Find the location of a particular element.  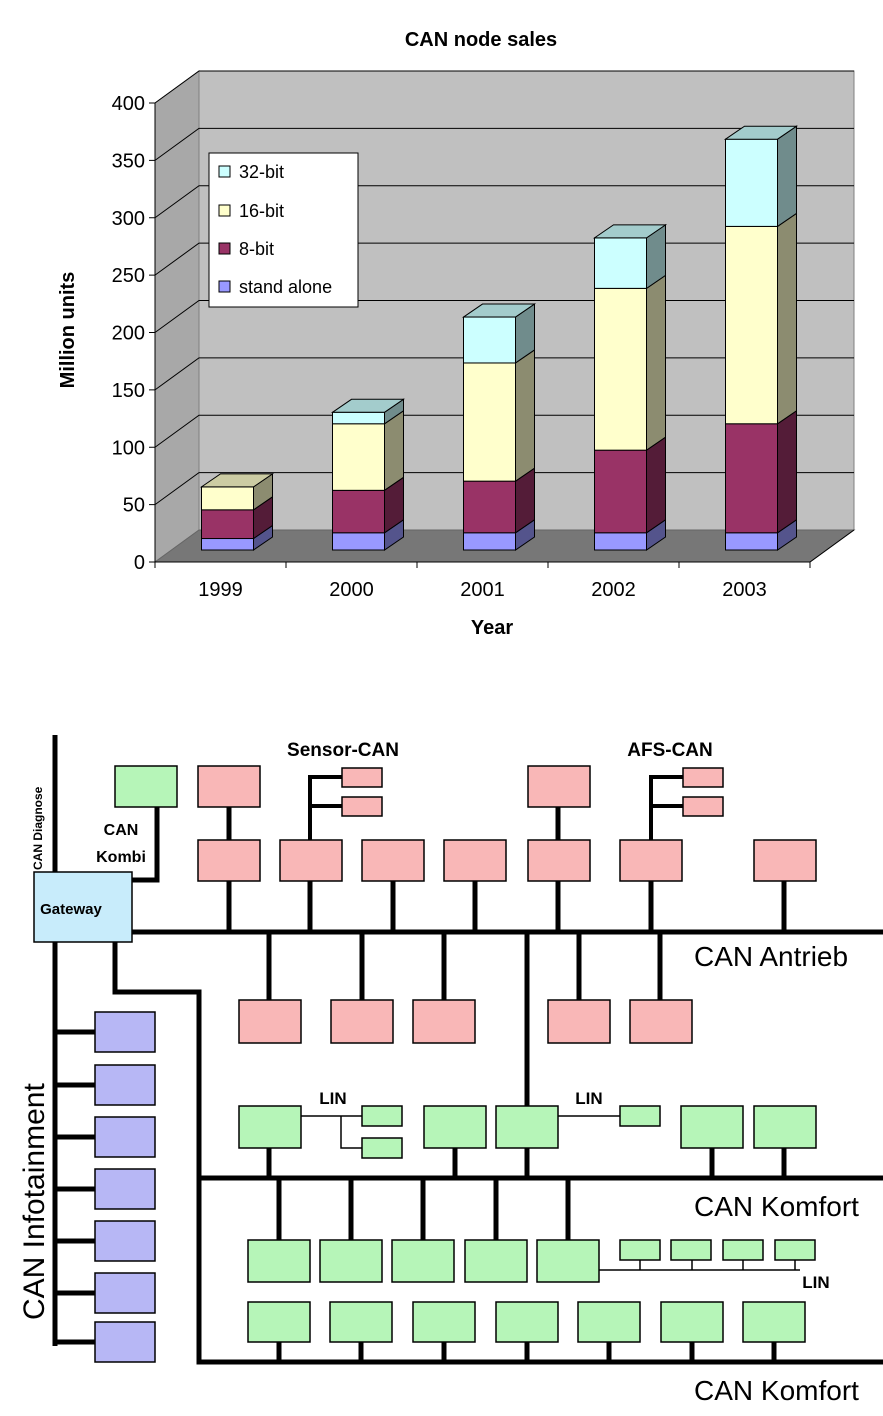

y-tick-label: 350 is located at coordinates (128, 161).